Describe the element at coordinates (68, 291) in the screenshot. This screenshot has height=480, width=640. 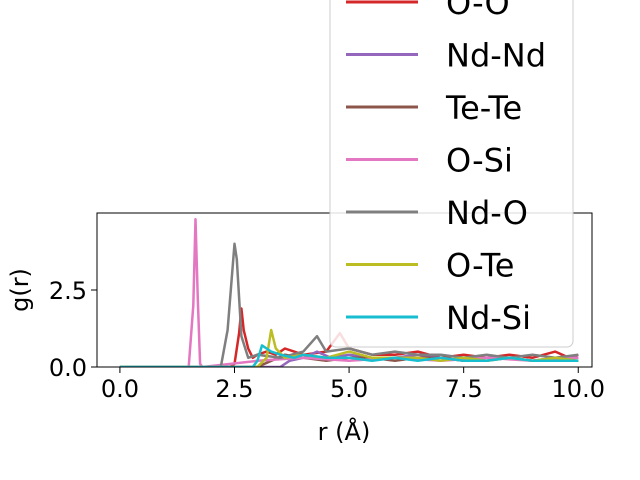
I see `y-tick-label: 2.5` at that location.